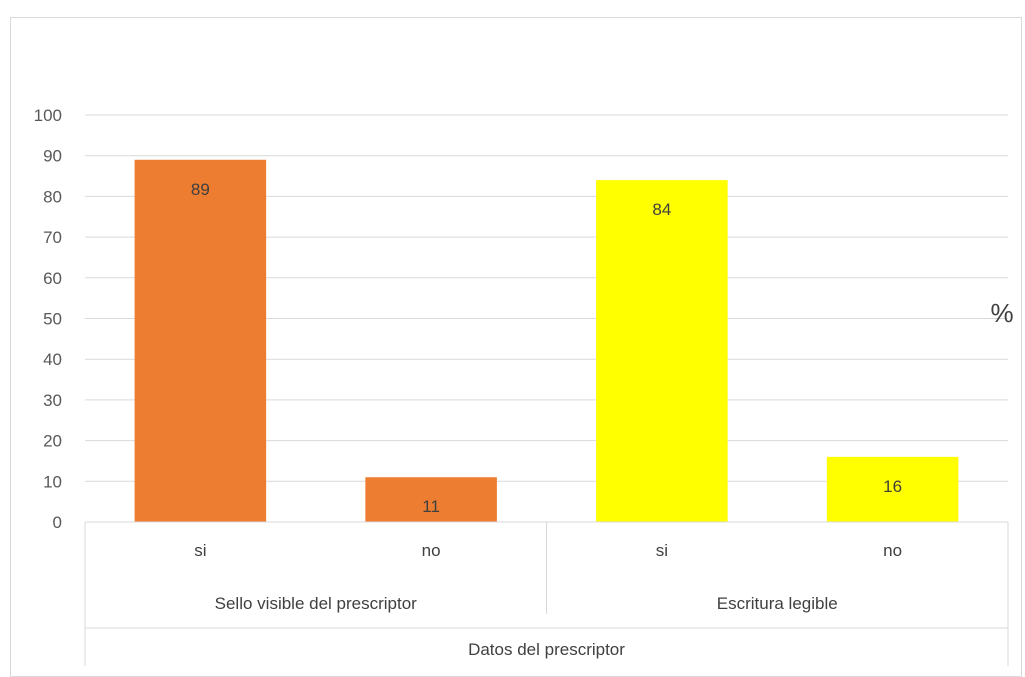 The height and width of the screenshot is (677, 1025). Describe the element at coordinates (52, 400) in the screenshot. I see `y-tick-label-30: 30` at that location.